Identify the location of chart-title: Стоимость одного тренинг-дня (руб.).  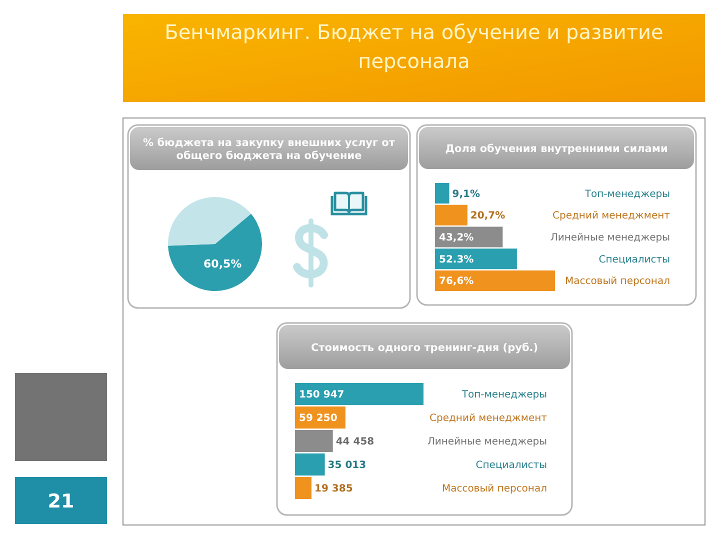
(424, 348).